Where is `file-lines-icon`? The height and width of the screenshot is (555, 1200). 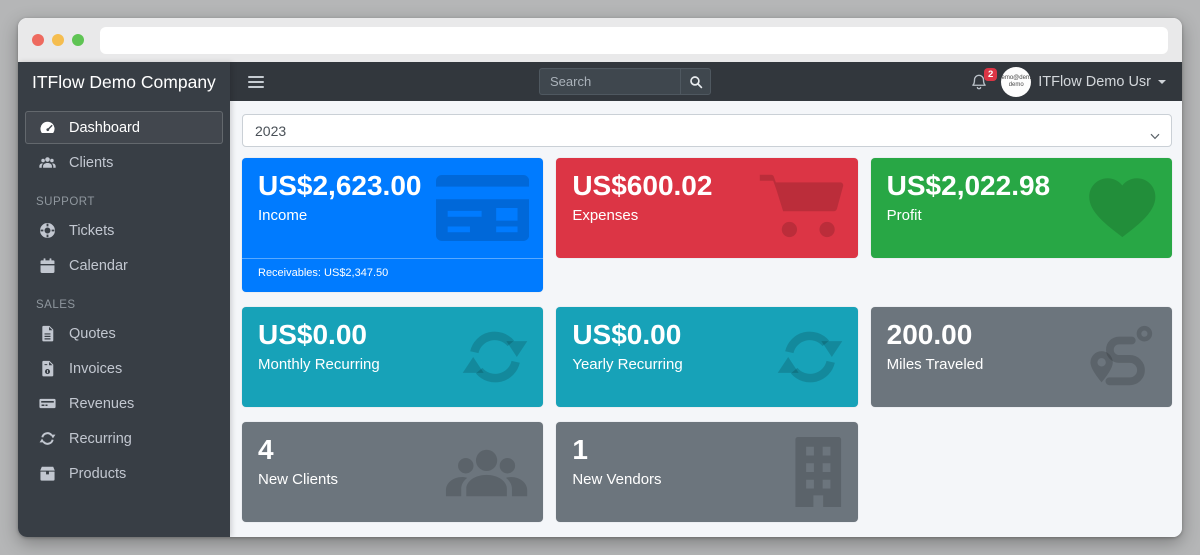
file-lines-icon is located at coordinates (47, 333).